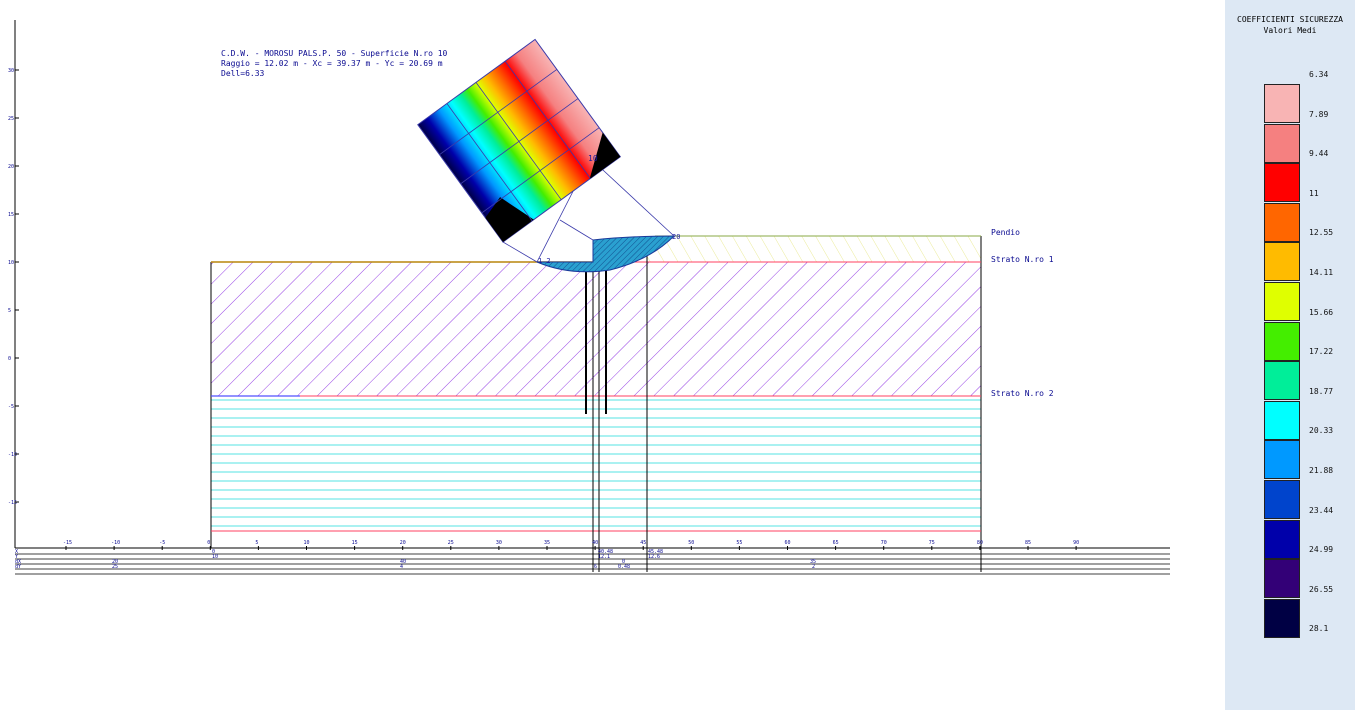 Image resolution: width=1355 pixels, height=710 pixels. I want to click on span-3: 35, so click(813, 562).